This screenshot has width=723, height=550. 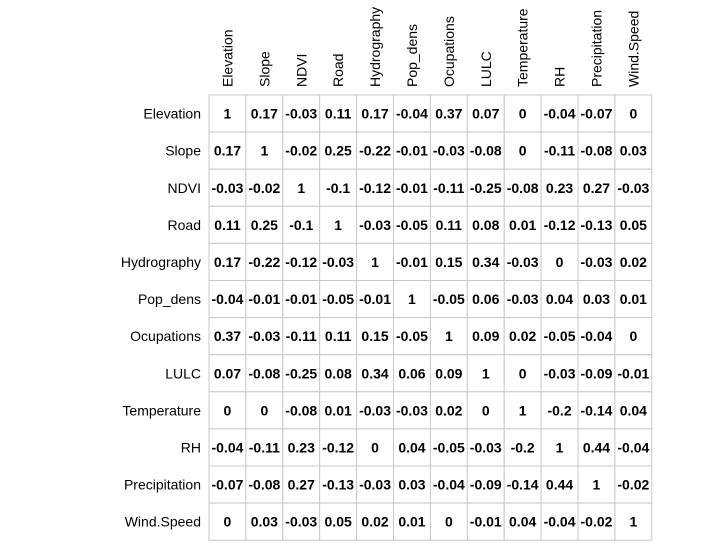 I want to click on cell-value: -0.14, so click(x=596, y=410).